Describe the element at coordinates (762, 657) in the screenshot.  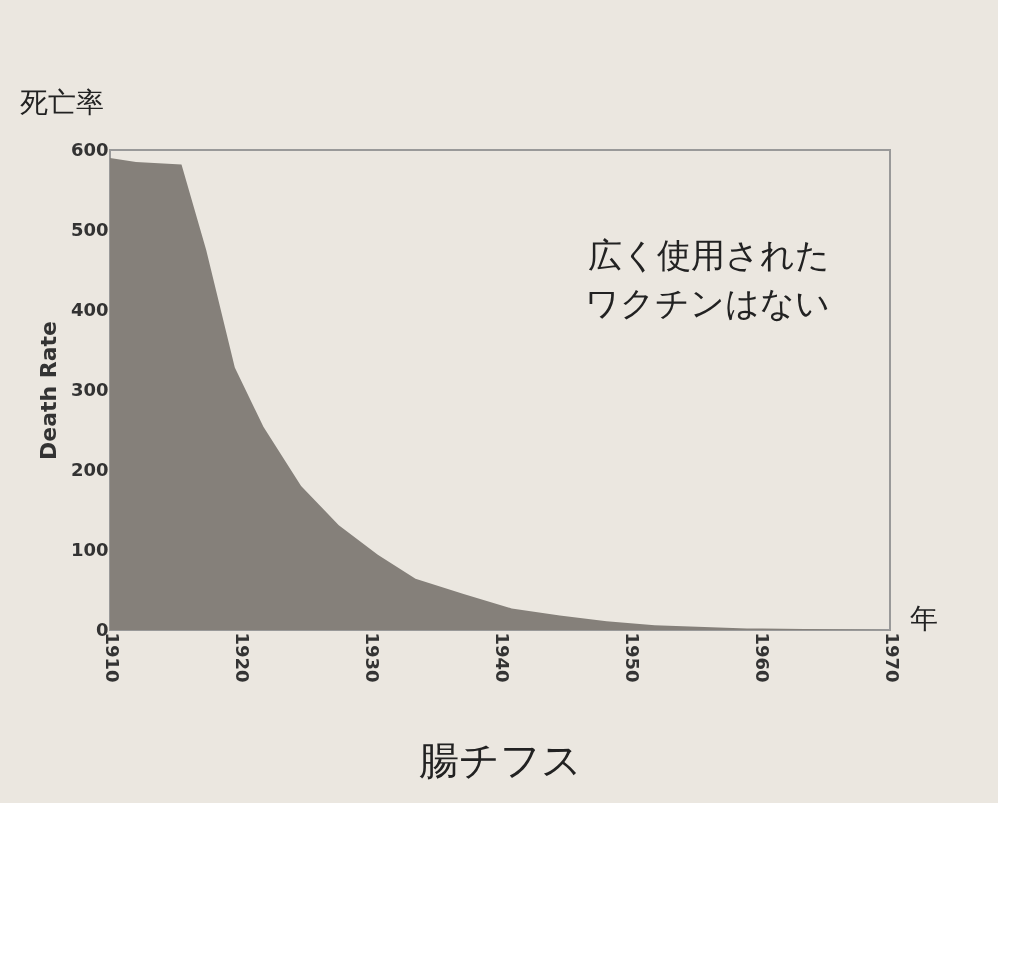
I see `x-tick-label: 1960` at that location.